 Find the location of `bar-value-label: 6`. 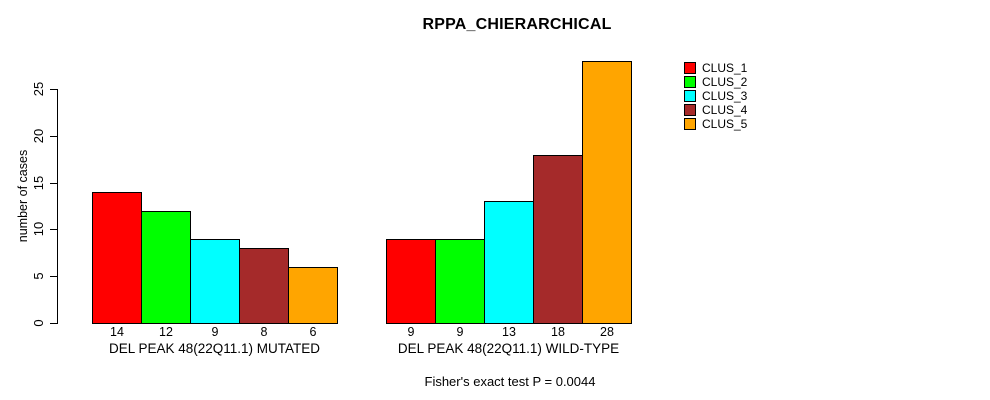

bar-value-label: 6 is located at coordinates (313, 332).